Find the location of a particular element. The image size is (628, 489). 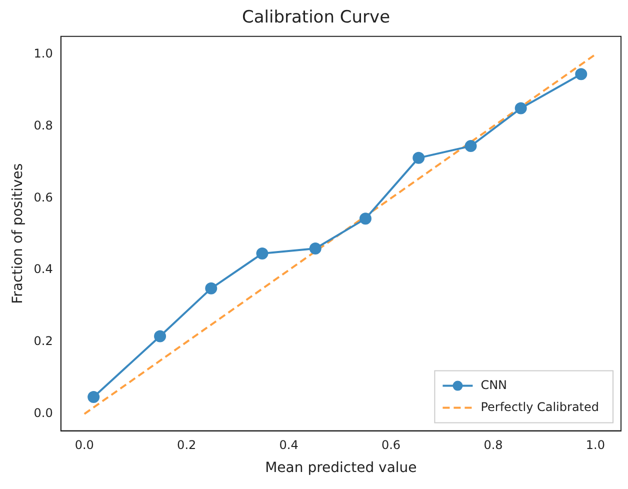

y-tick-label: 0.2 is located at coordinates (43, 341).